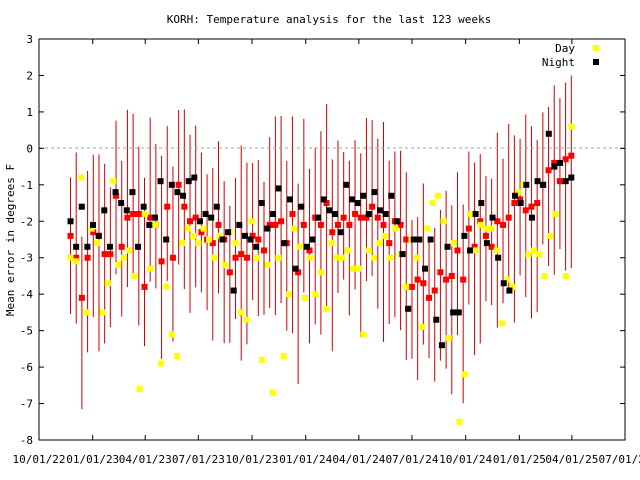  I want to click on x-tick-label: 04/01/24, so click(358, 459).